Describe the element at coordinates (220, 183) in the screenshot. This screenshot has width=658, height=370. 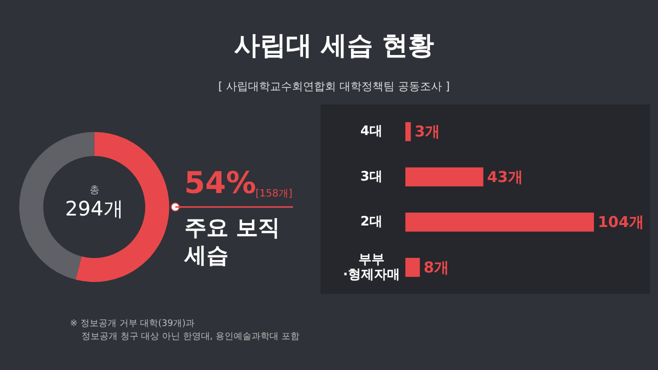
I see `text: 54%` at that location.